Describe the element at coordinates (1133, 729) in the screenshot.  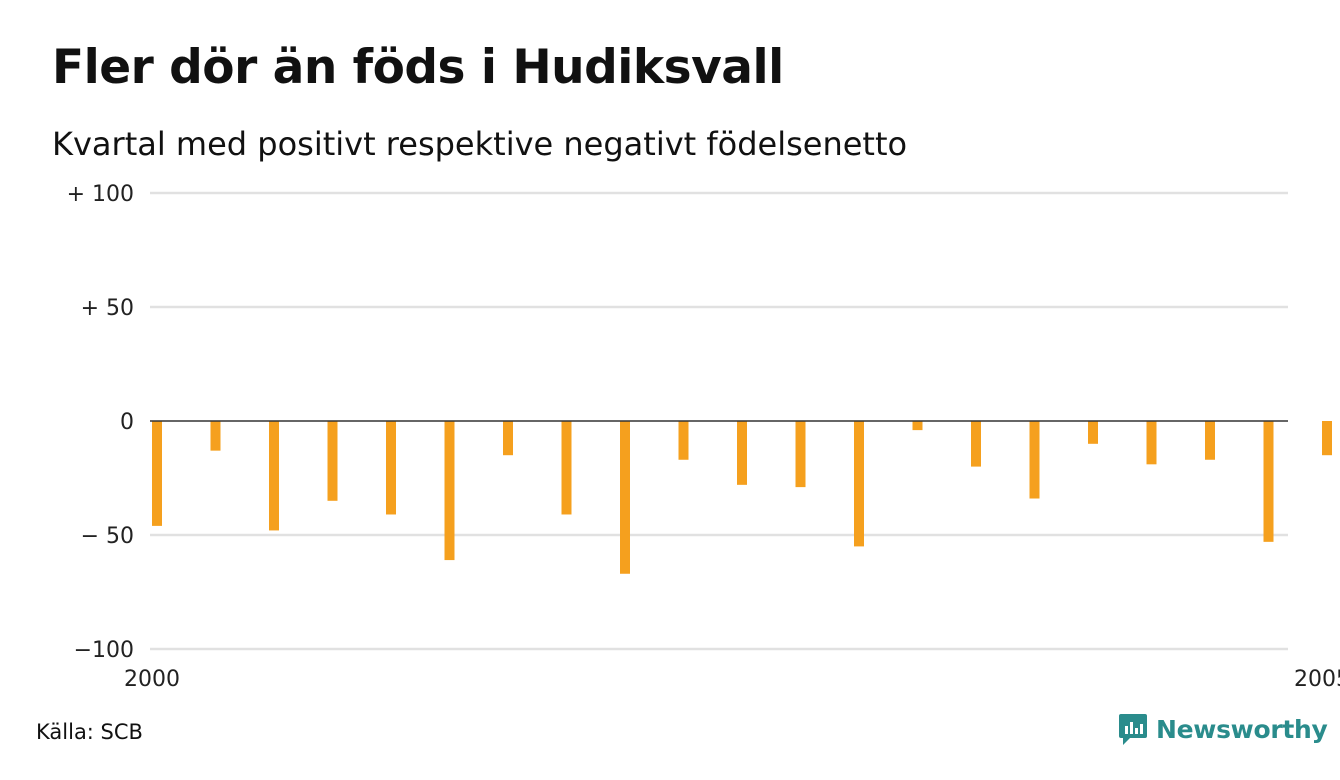
I see `newsworthy-logo-icon` at that location.